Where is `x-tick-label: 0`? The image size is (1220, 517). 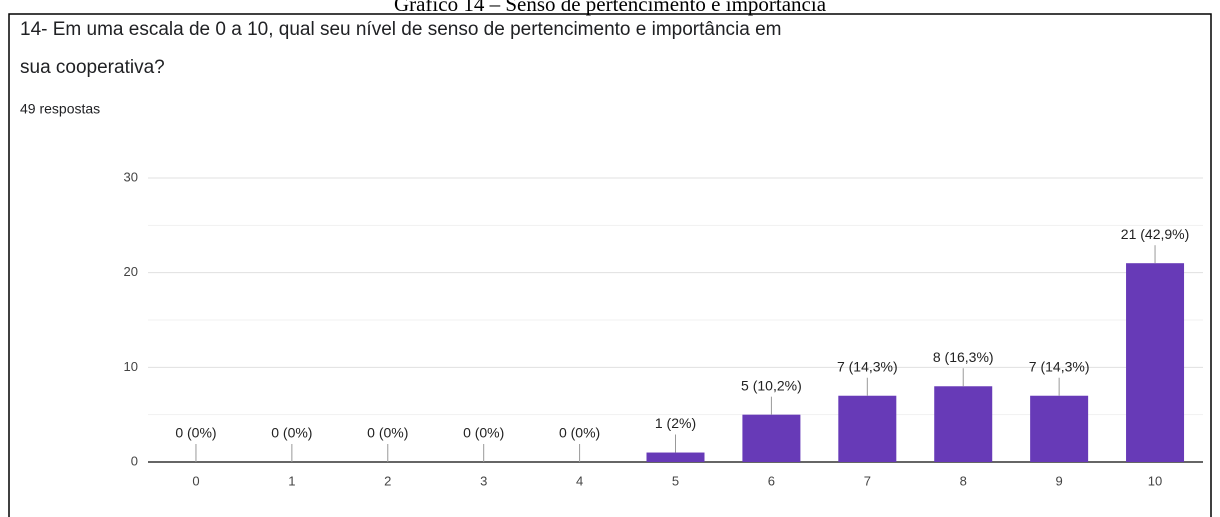
x-tick-label: 0 is located at coordinates (195, 480).